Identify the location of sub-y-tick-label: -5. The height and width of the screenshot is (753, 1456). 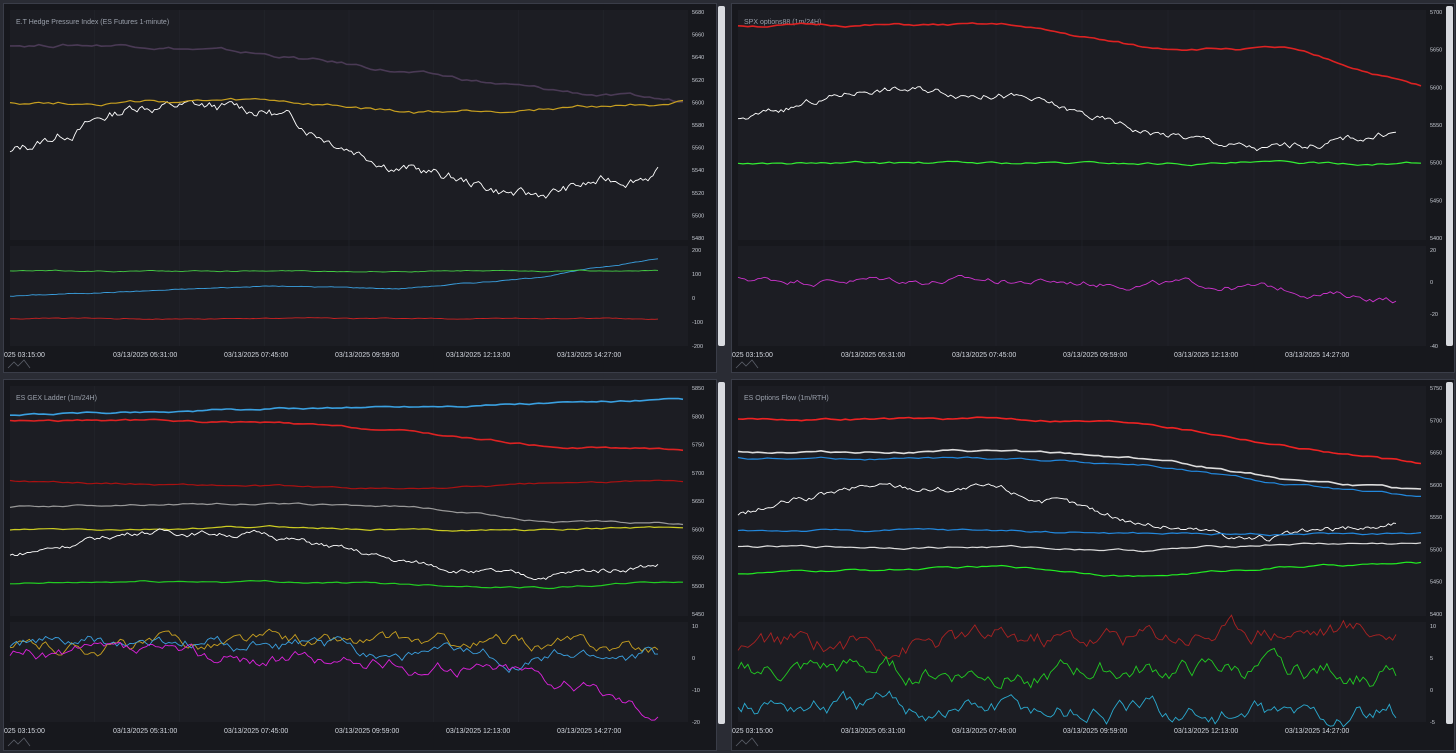
(1432, 723).